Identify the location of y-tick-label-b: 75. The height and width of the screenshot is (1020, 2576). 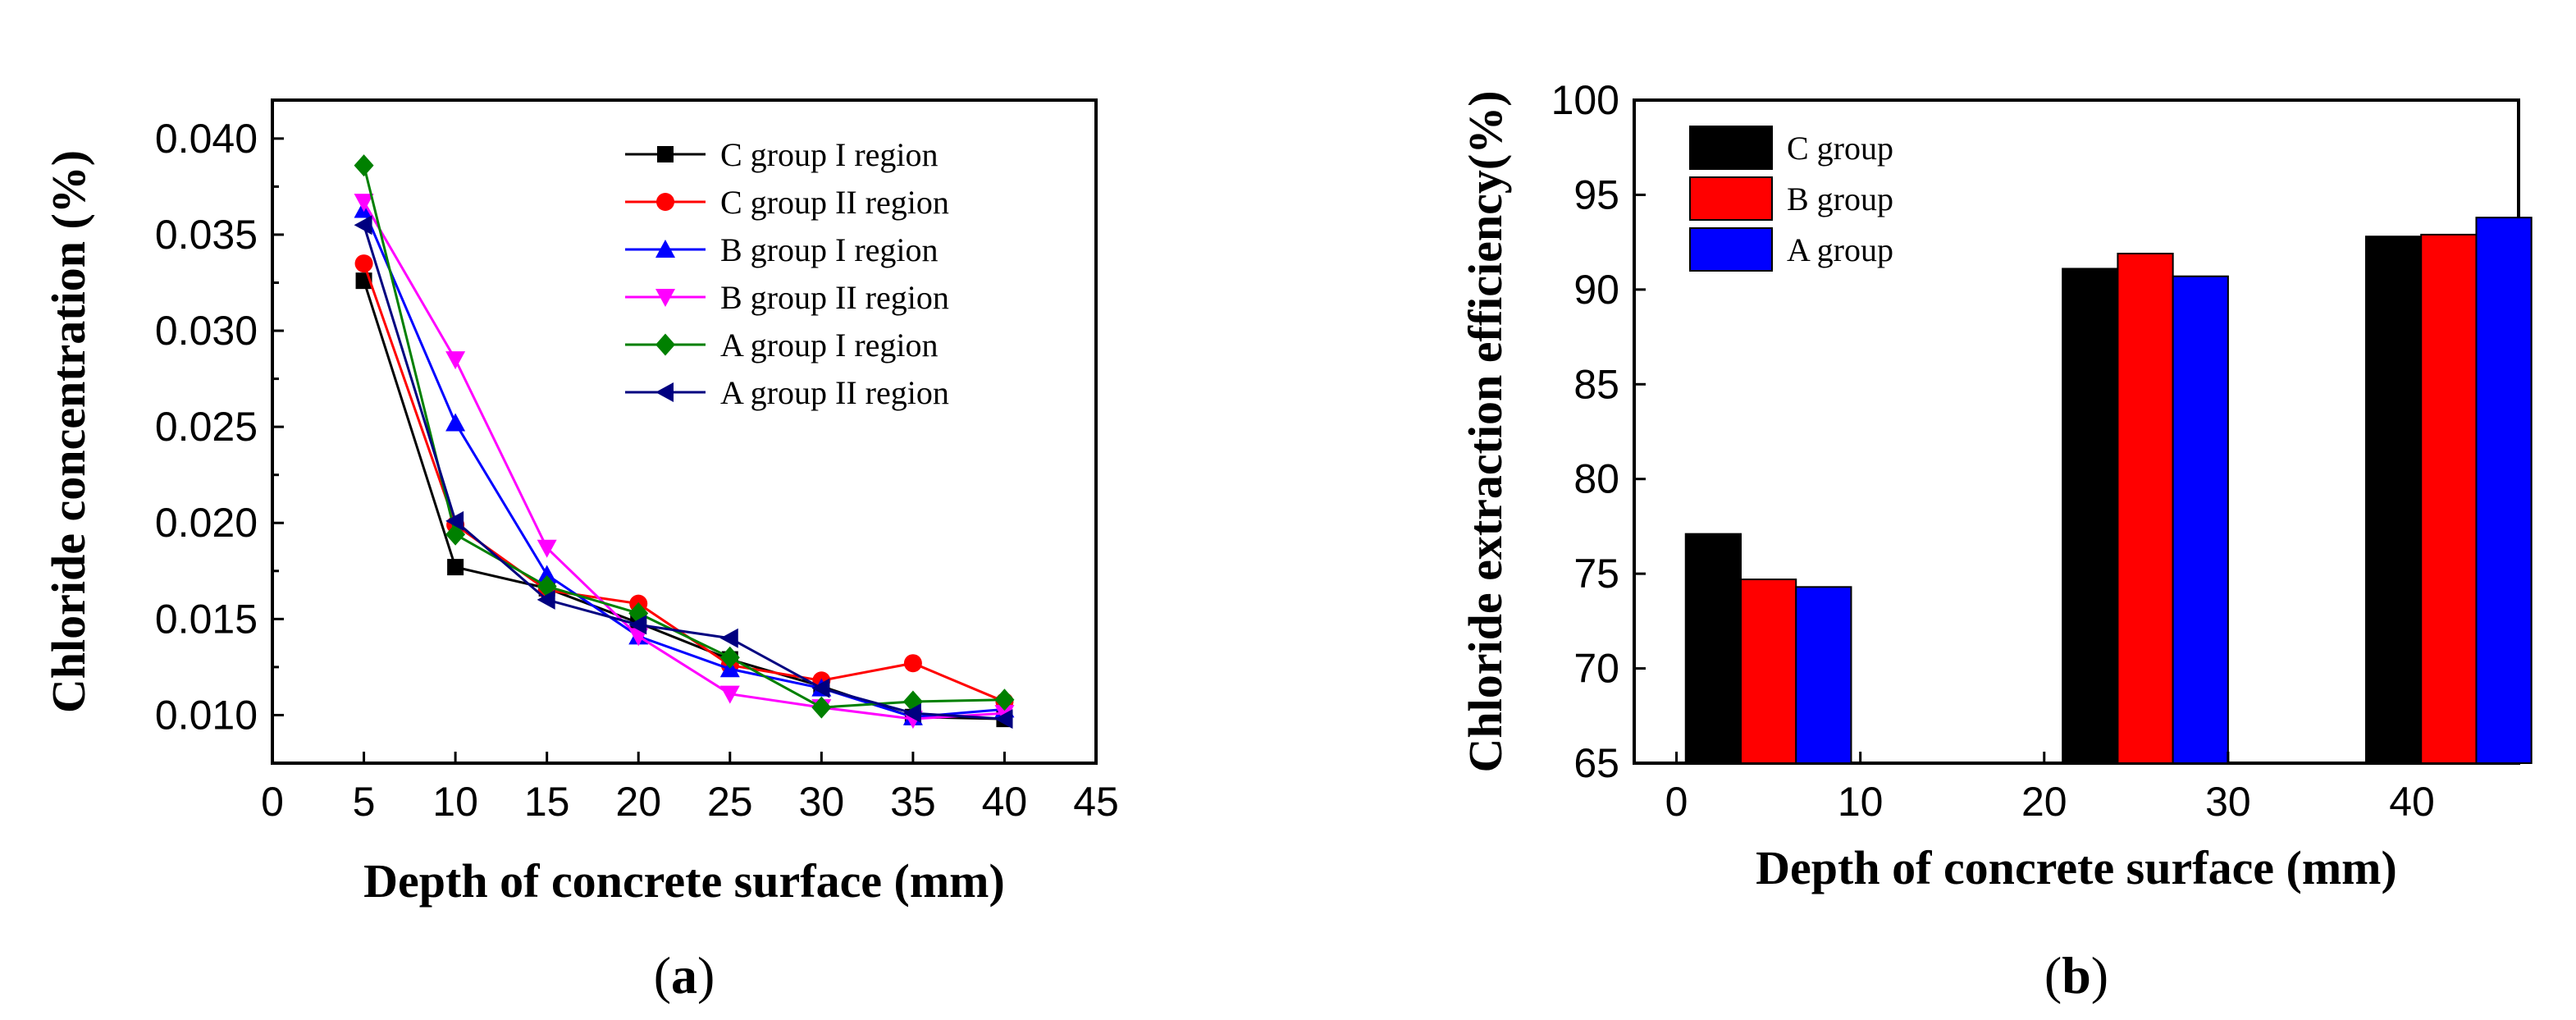
(1596, 574).